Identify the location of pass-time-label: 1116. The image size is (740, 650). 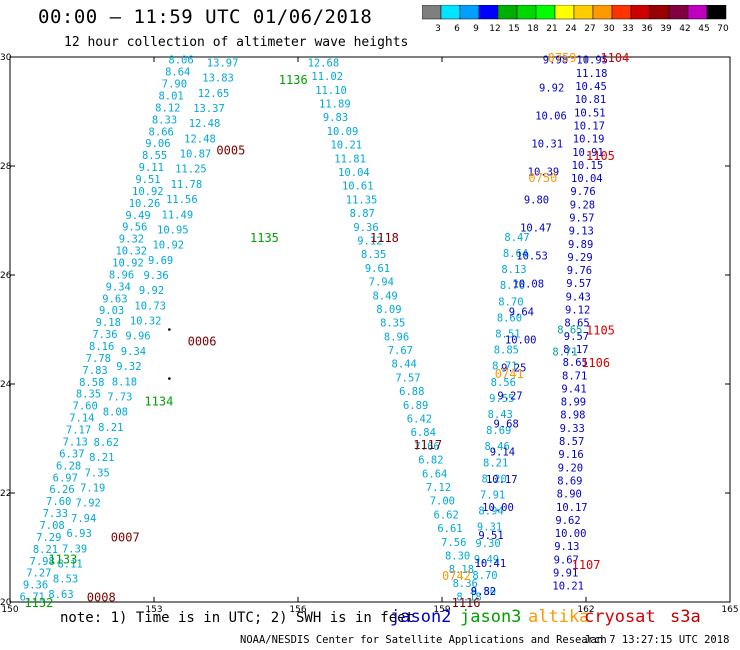
(466, 603).